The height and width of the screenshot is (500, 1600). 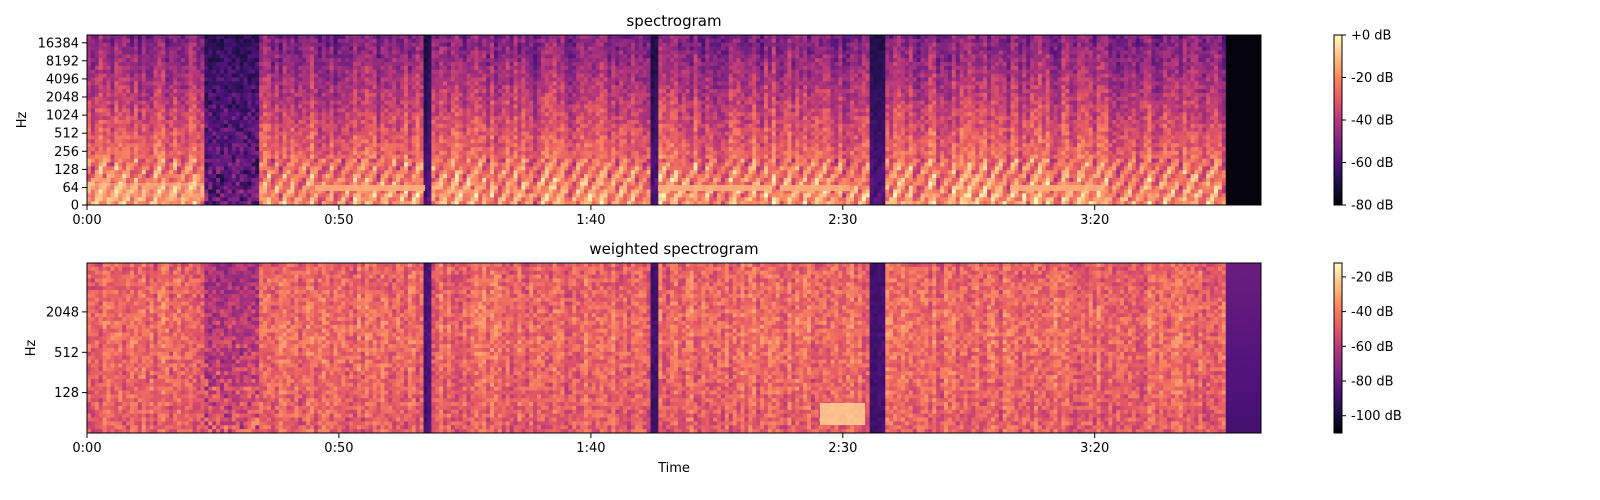 What do you see at coordinates (75, 206) in the screenshot?
I see `y-tick-label: 0` at bounding box center [75, 206].